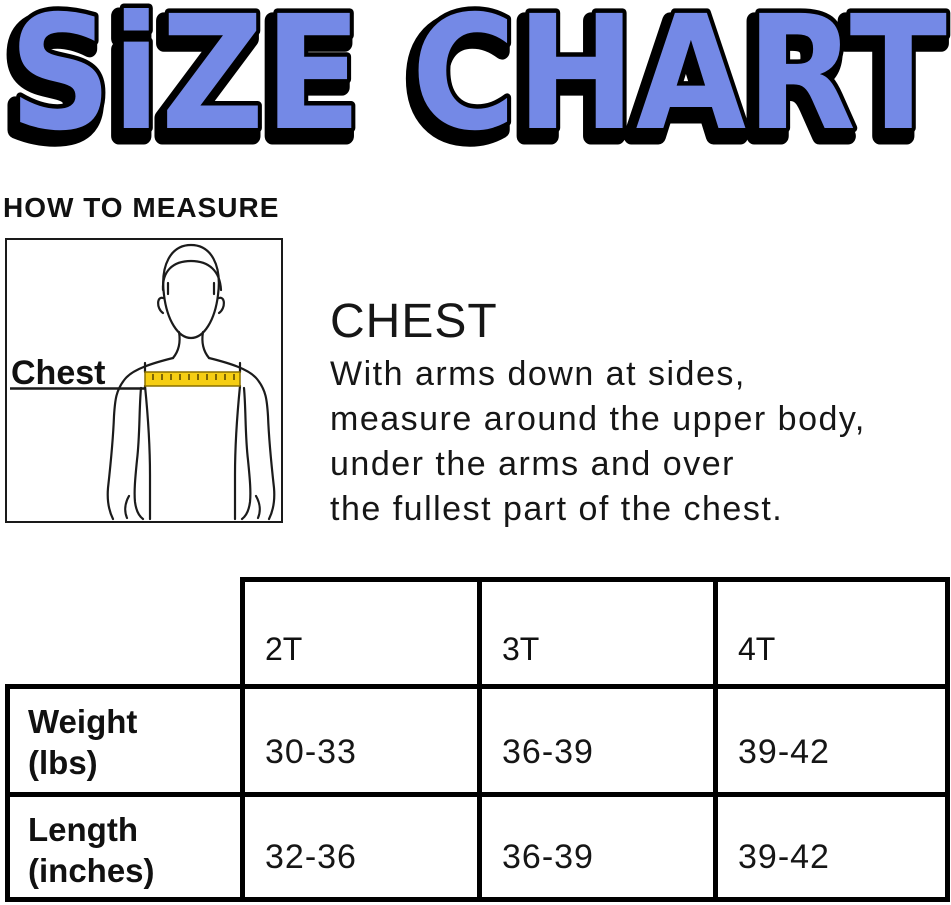 This screenshot has height=905, width=951. What do you see at coordinates (595, 630) in the screenshot?
I see `column-header-3t: 3T` at bounding box center [595, 630].